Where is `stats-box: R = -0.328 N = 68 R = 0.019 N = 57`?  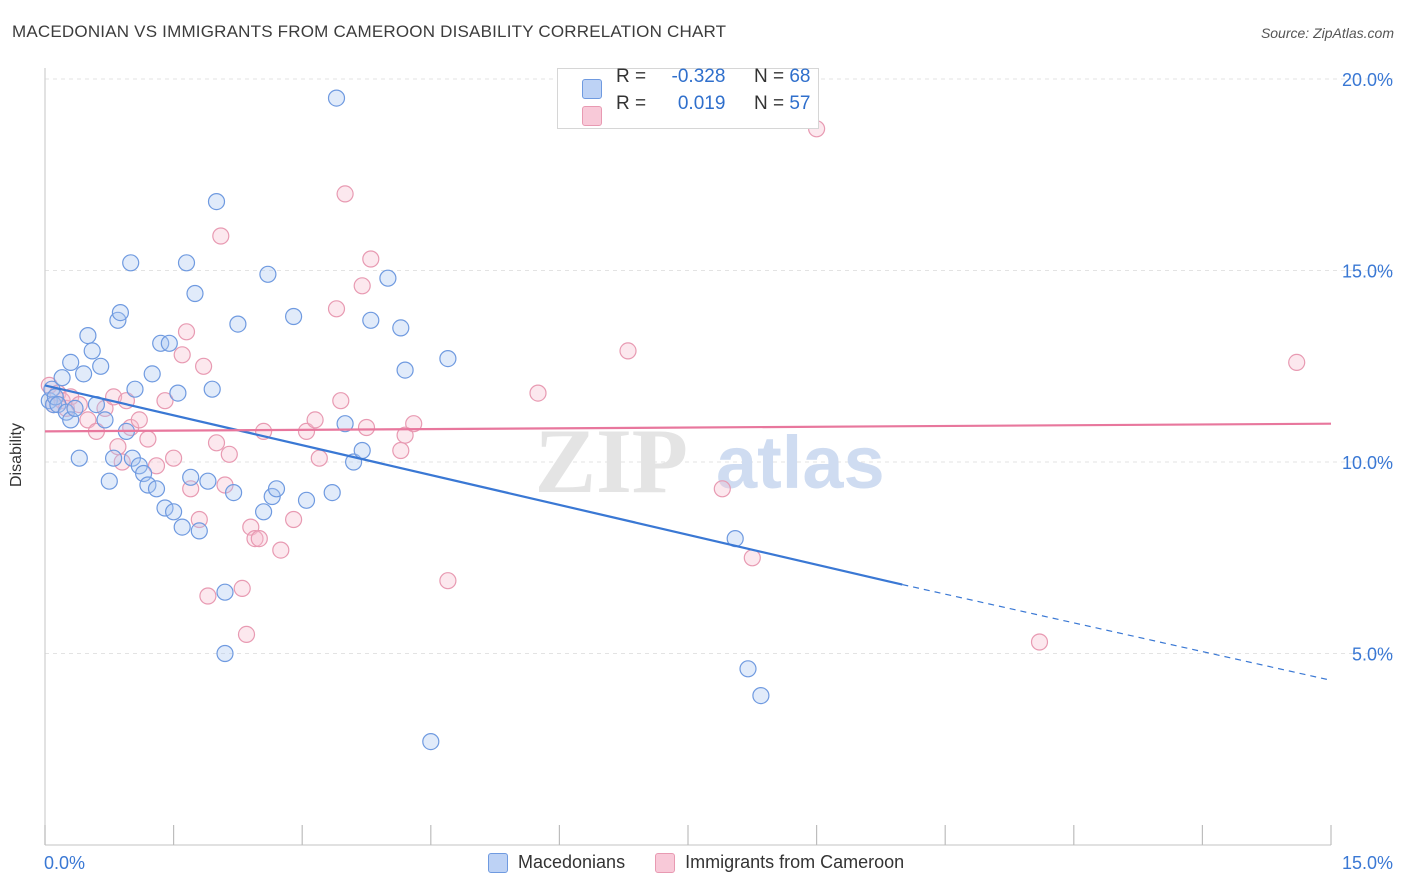
stats-box: R = -0.328 N = 68 R = 0.019 N = 57 is located at coordinates (688, 97).